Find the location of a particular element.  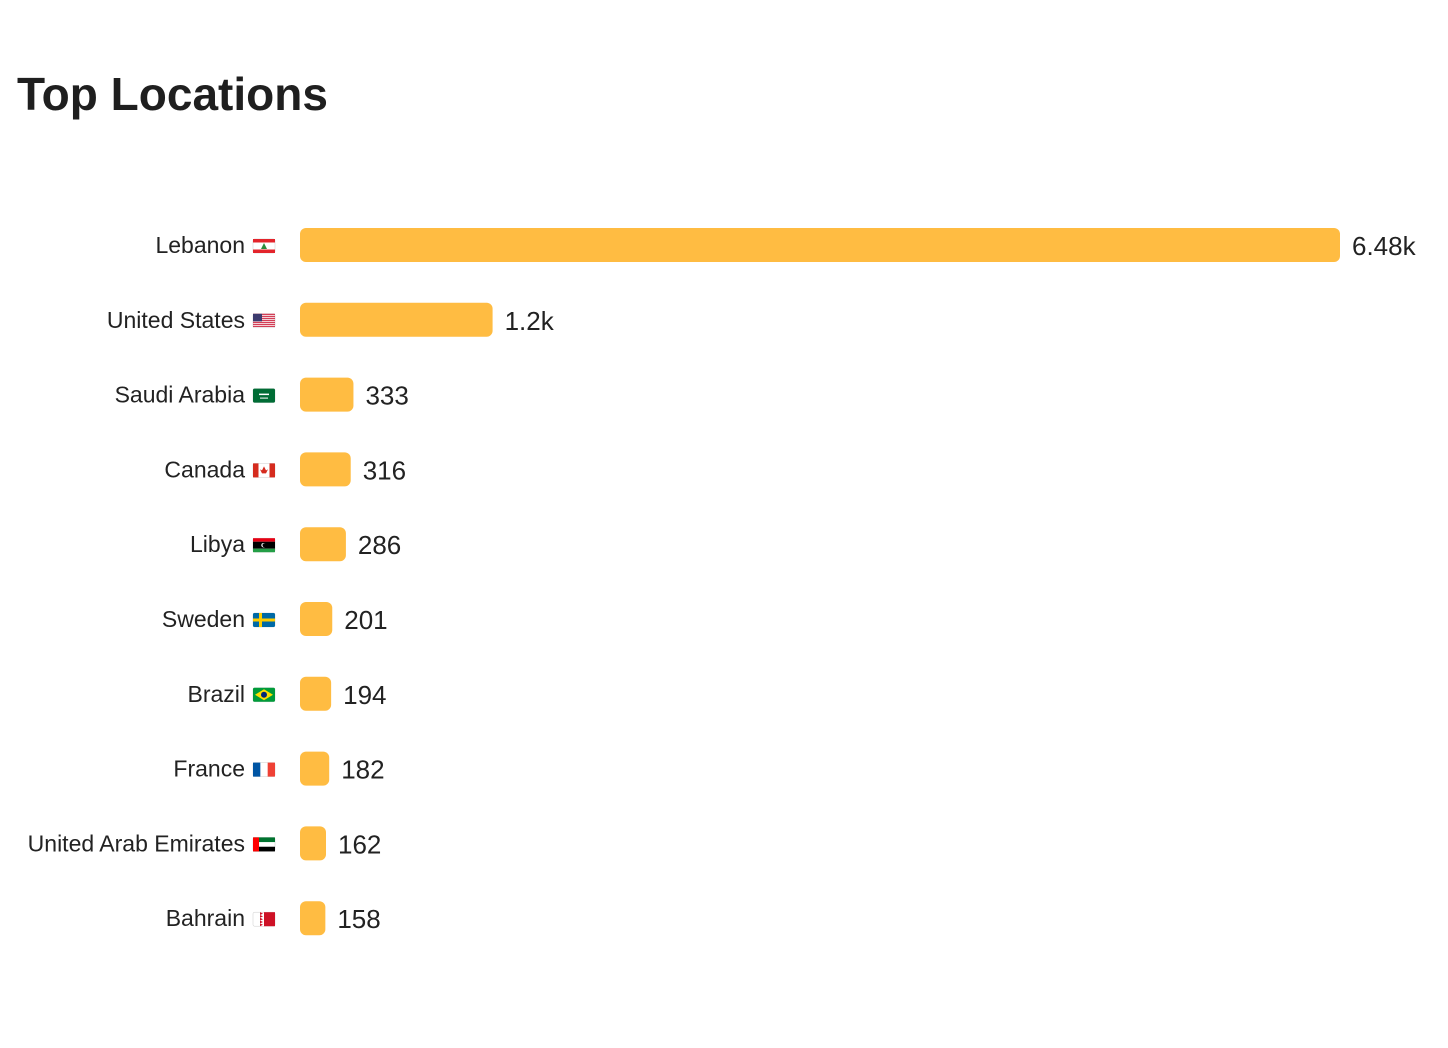

value-label: 182 is located at coordinates (362, 770).